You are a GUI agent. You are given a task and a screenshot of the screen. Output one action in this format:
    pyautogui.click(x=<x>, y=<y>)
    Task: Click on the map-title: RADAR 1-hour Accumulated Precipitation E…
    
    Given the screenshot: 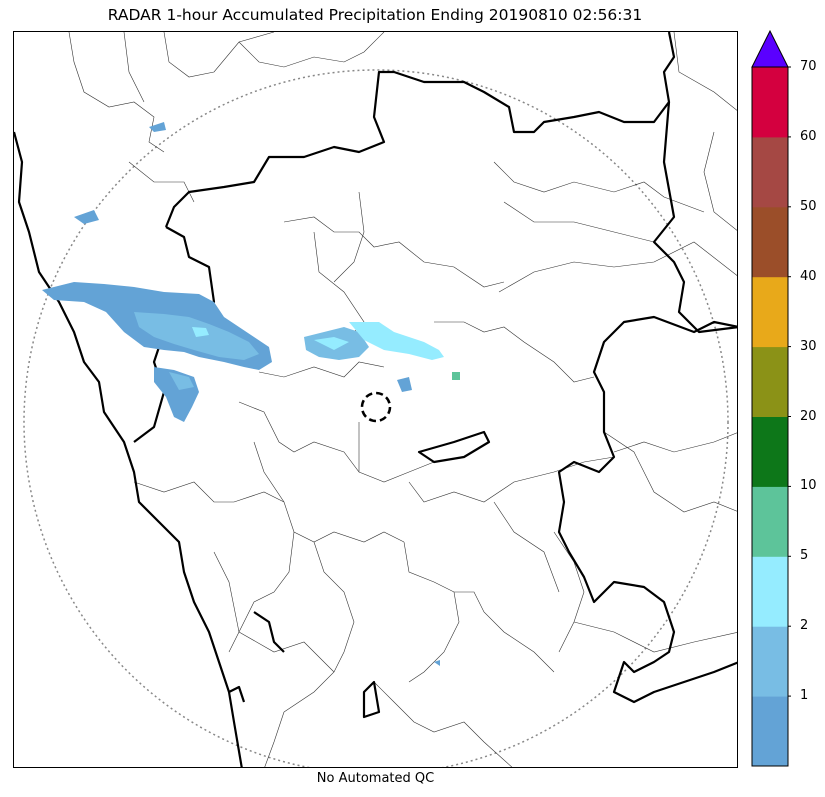 What is the action you would take?
    pyautogui.click(x=375, y=15)
    